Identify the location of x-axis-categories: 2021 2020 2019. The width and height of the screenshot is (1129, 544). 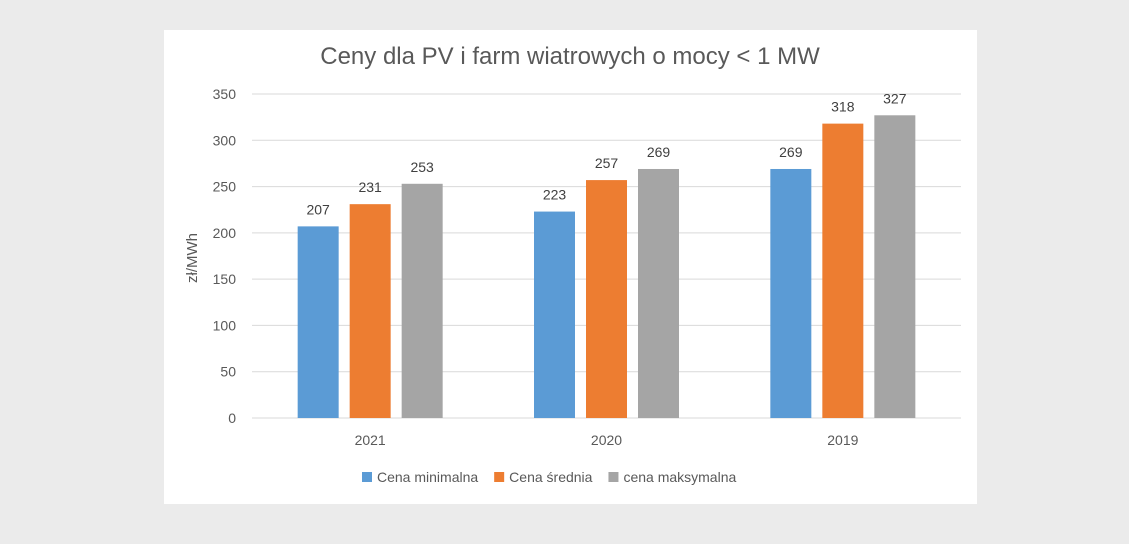
(607, 440).